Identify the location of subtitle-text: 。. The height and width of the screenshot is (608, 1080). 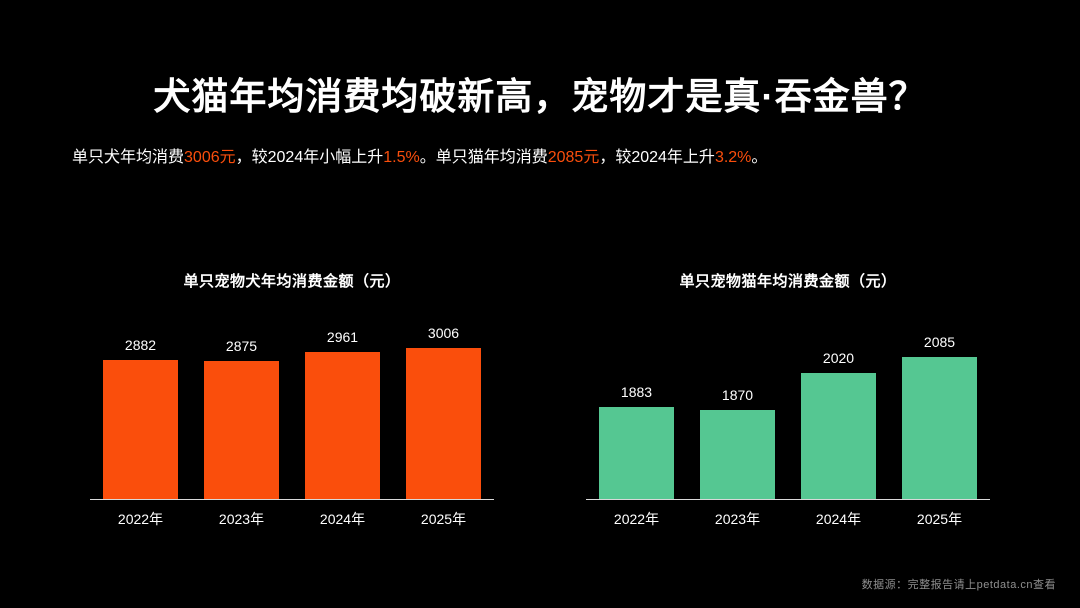
(759, 157).